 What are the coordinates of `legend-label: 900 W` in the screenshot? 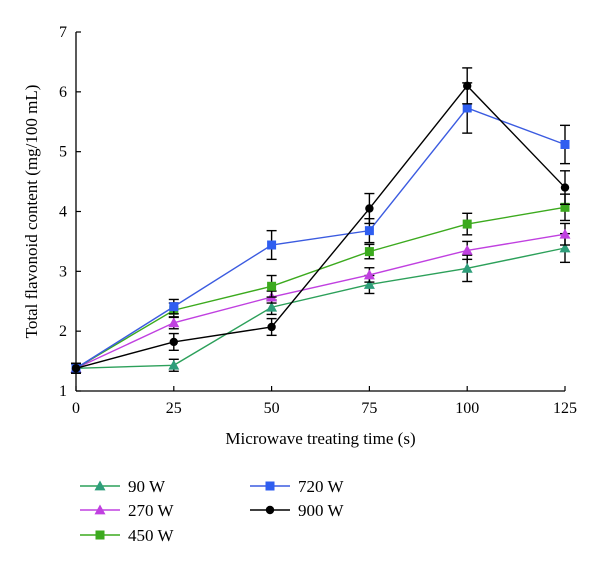 It's located at (321, 510).